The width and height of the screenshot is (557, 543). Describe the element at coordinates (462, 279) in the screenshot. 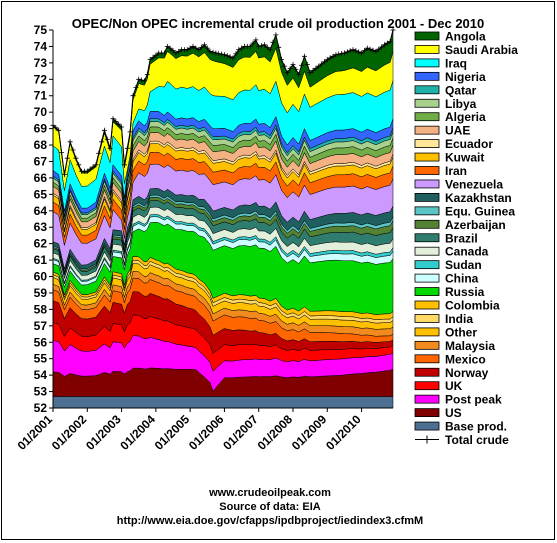

I see `legend-label: China` at that location.